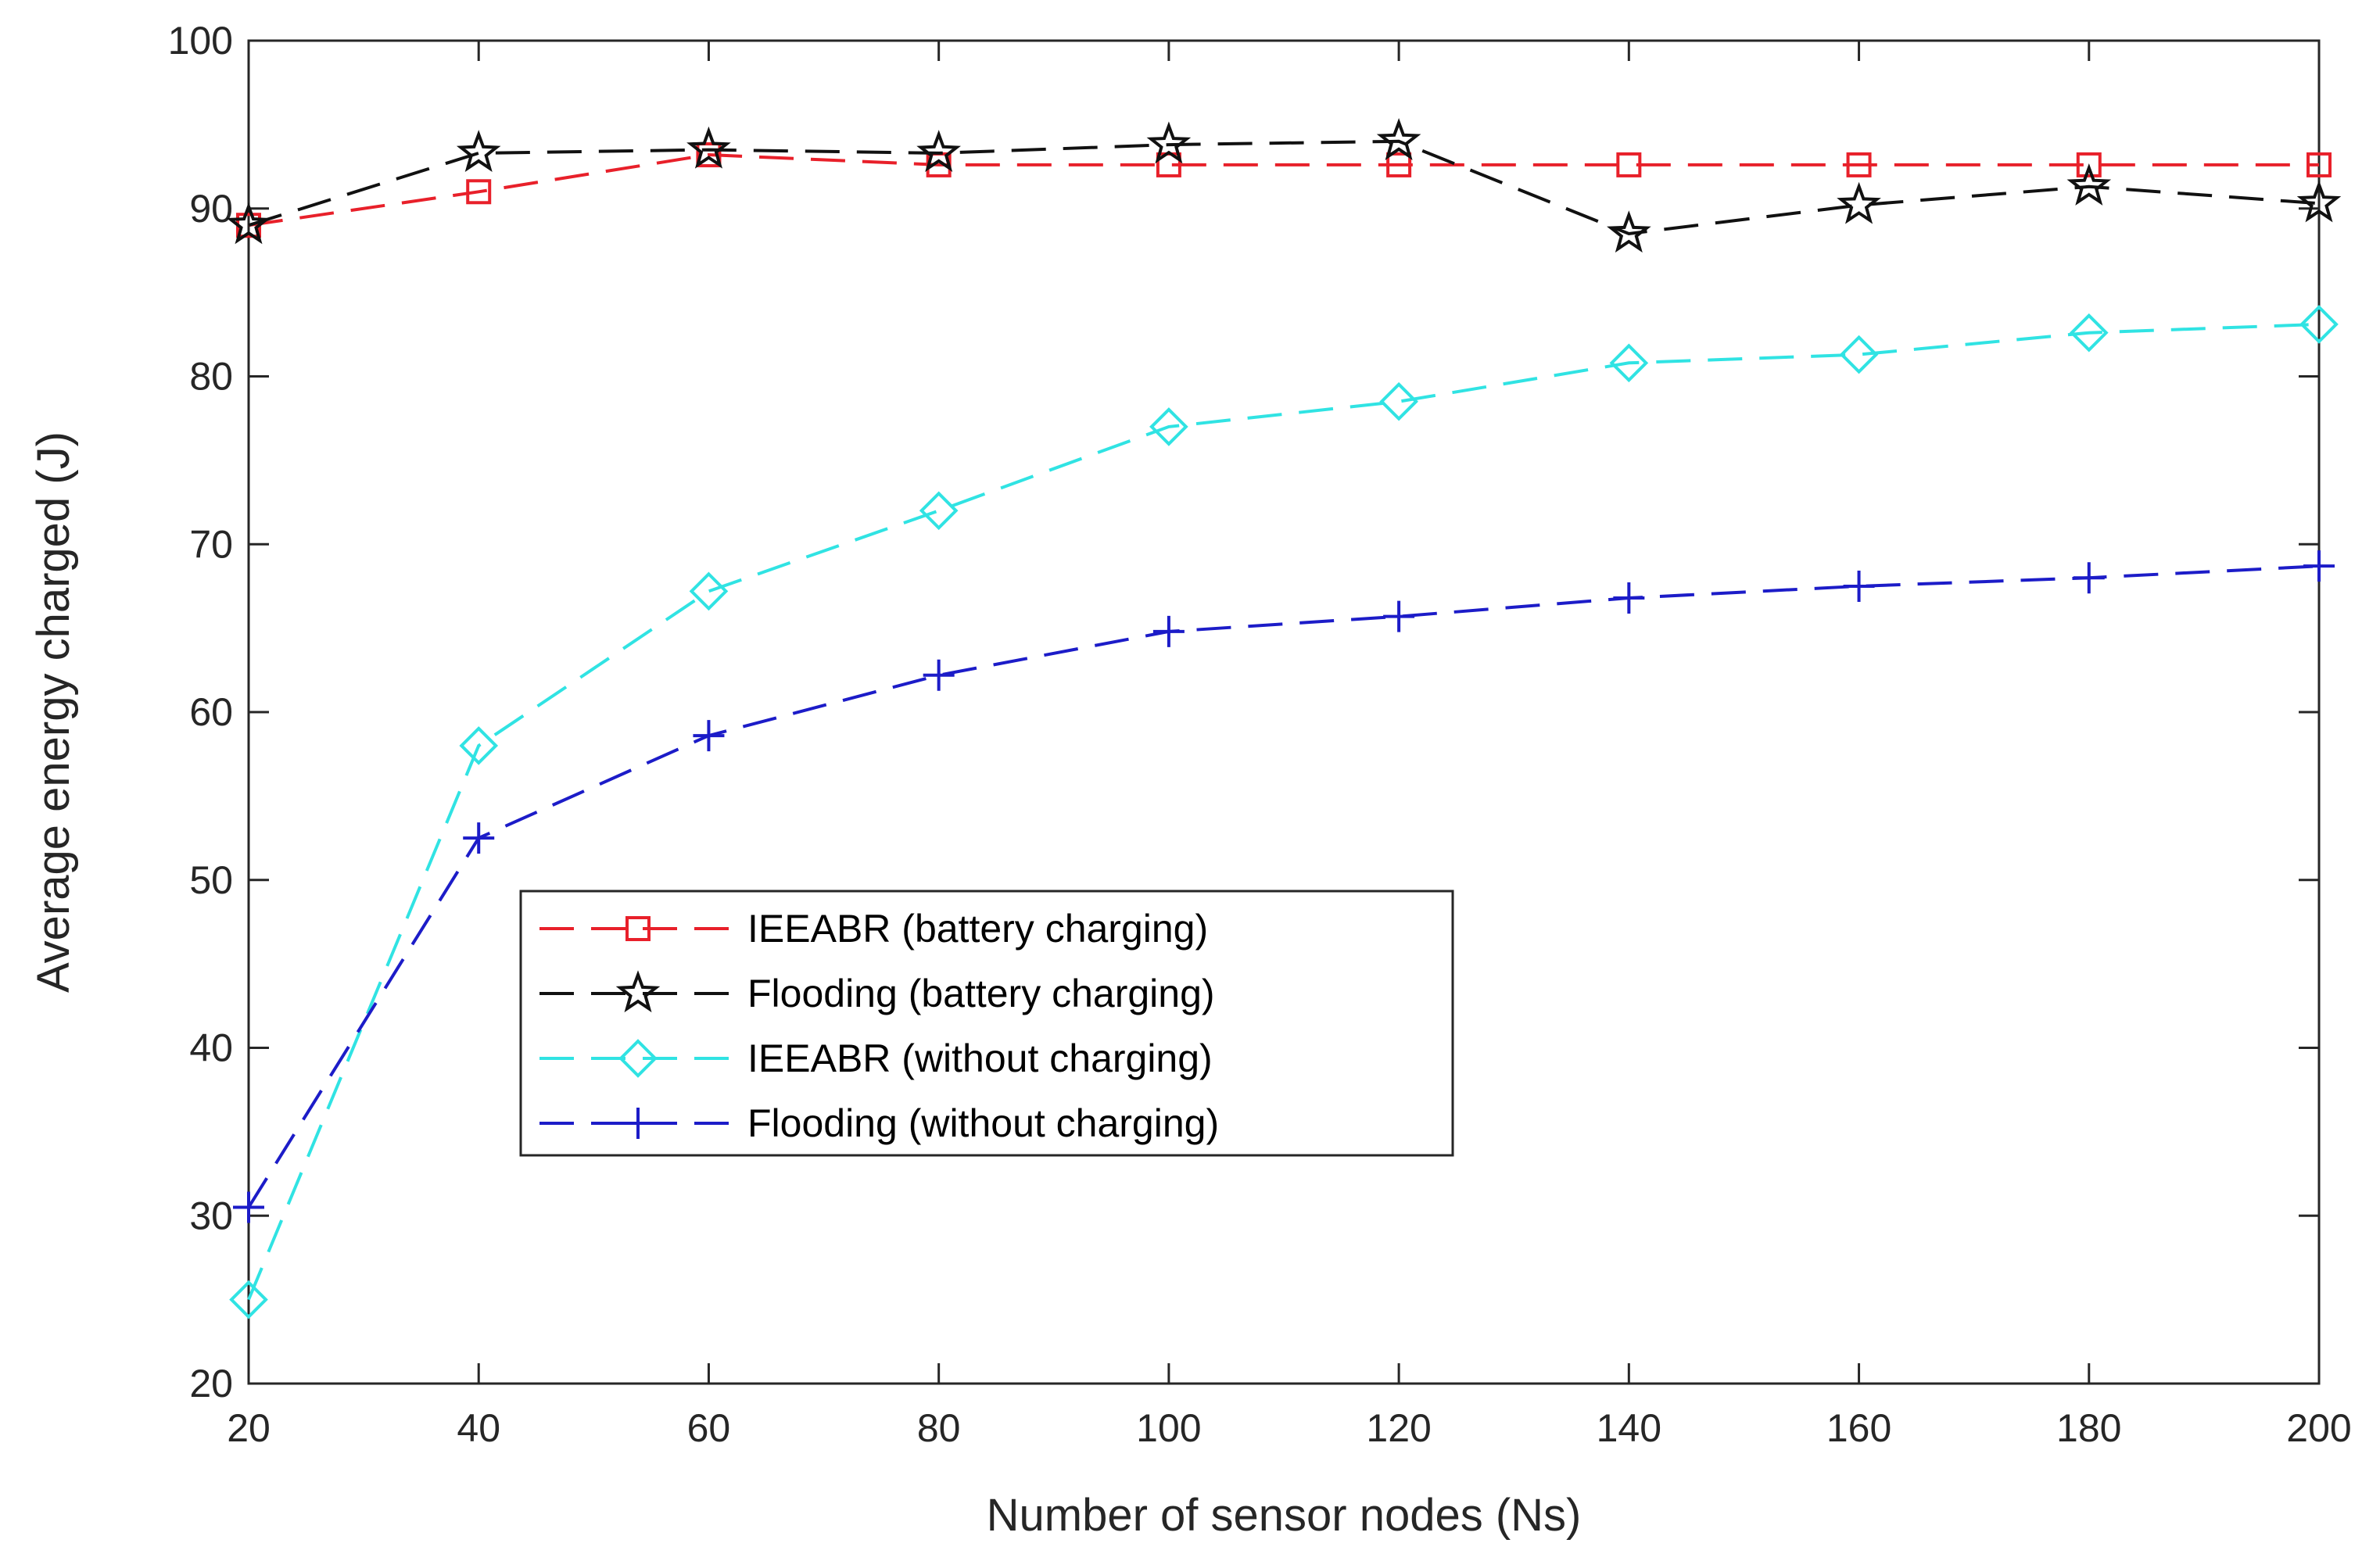 The width and height of the screenshot is (2380, 1561). What do you see at coordinates (53, 712) in the screenshot?
I see `y-axis-title: Average energy charged (J)` at bounding box center [53, 712].